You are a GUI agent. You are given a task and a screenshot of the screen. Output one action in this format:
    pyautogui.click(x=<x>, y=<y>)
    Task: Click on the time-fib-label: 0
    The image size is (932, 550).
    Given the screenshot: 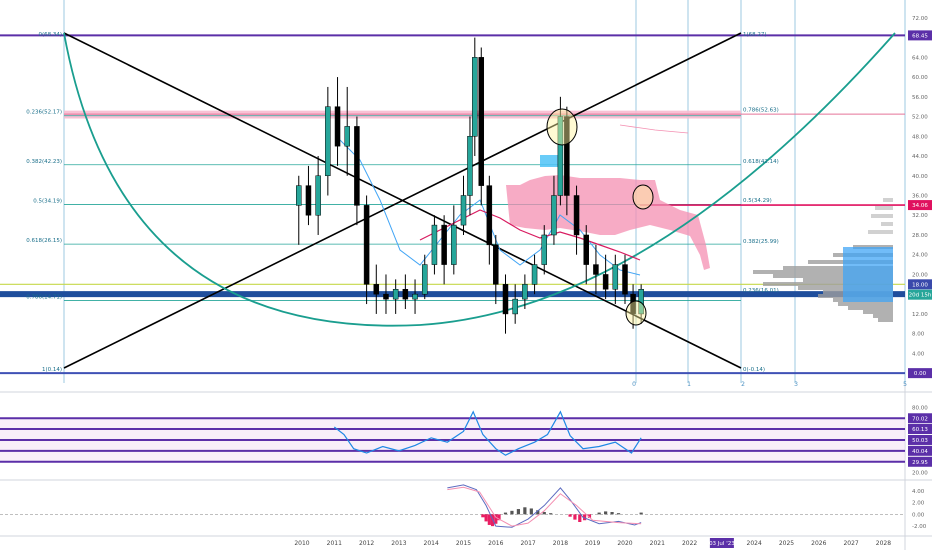 What is the action you would take?
    pyautogui.click(x=634, y=384)
    